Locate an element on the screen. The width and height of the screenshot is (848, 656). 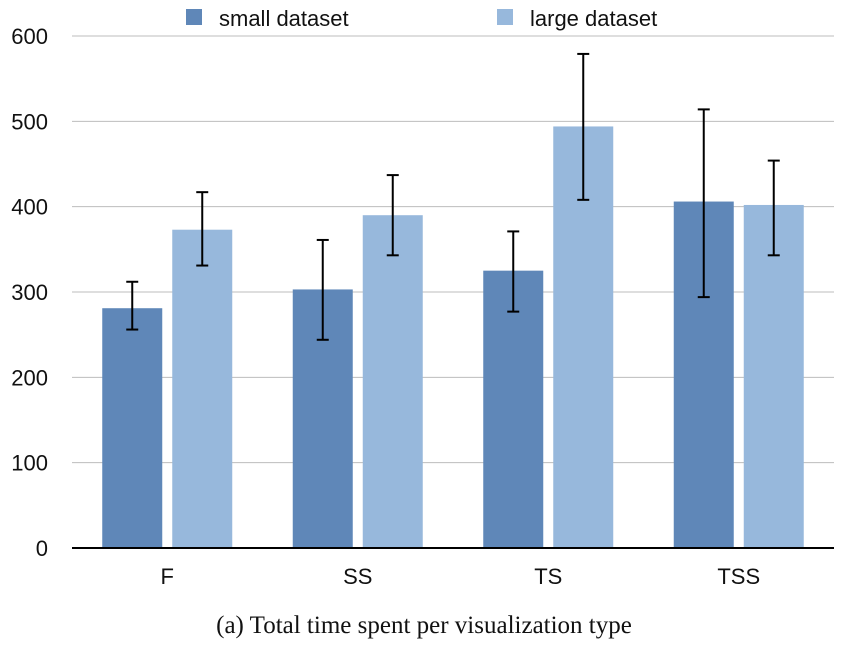
error-bar-large-f is located at coordinates (202, 229).